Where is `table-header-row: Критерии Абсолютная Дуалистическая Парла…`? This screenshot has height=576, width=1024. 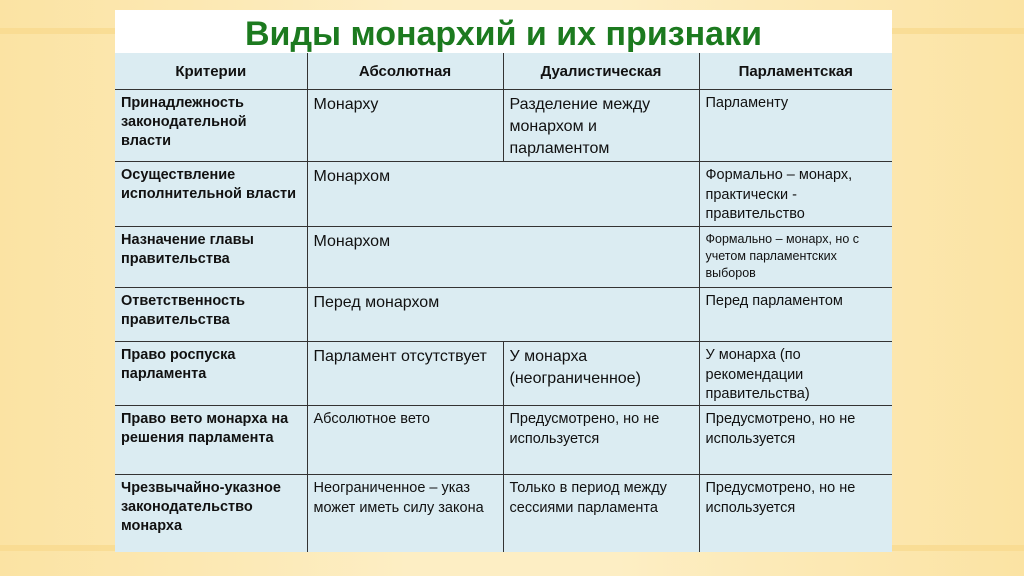
table-header-row: Критерии Абсолютная Дуалистическая Парла… is located at coordinates (503, 71).